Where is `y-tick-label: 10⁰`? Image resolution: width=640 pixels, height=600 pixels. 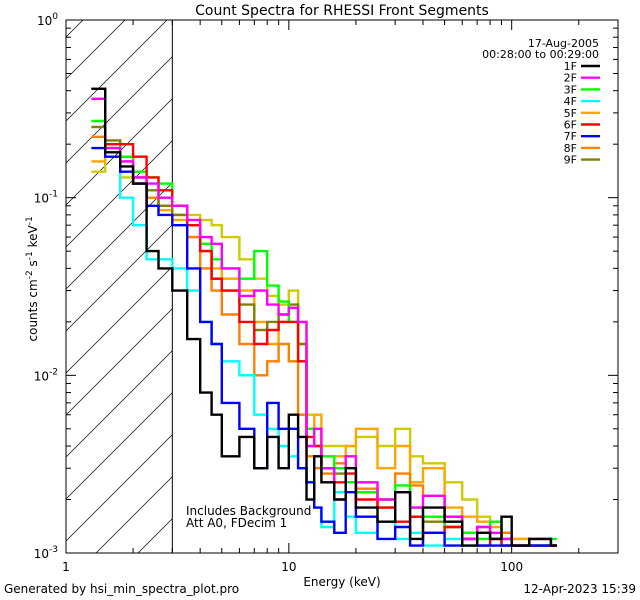 y-tick-label: 10⁰ is located at coordinates (47, 20).